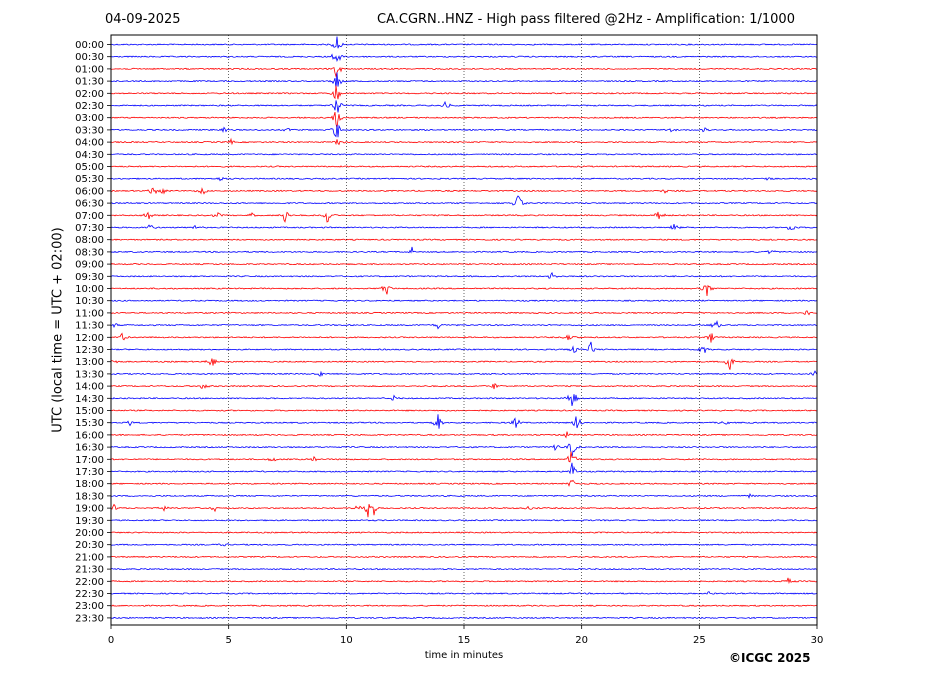 This screenshot has width=927, height=696. I want to click on x-tick-label: 30, so click(817, 640).